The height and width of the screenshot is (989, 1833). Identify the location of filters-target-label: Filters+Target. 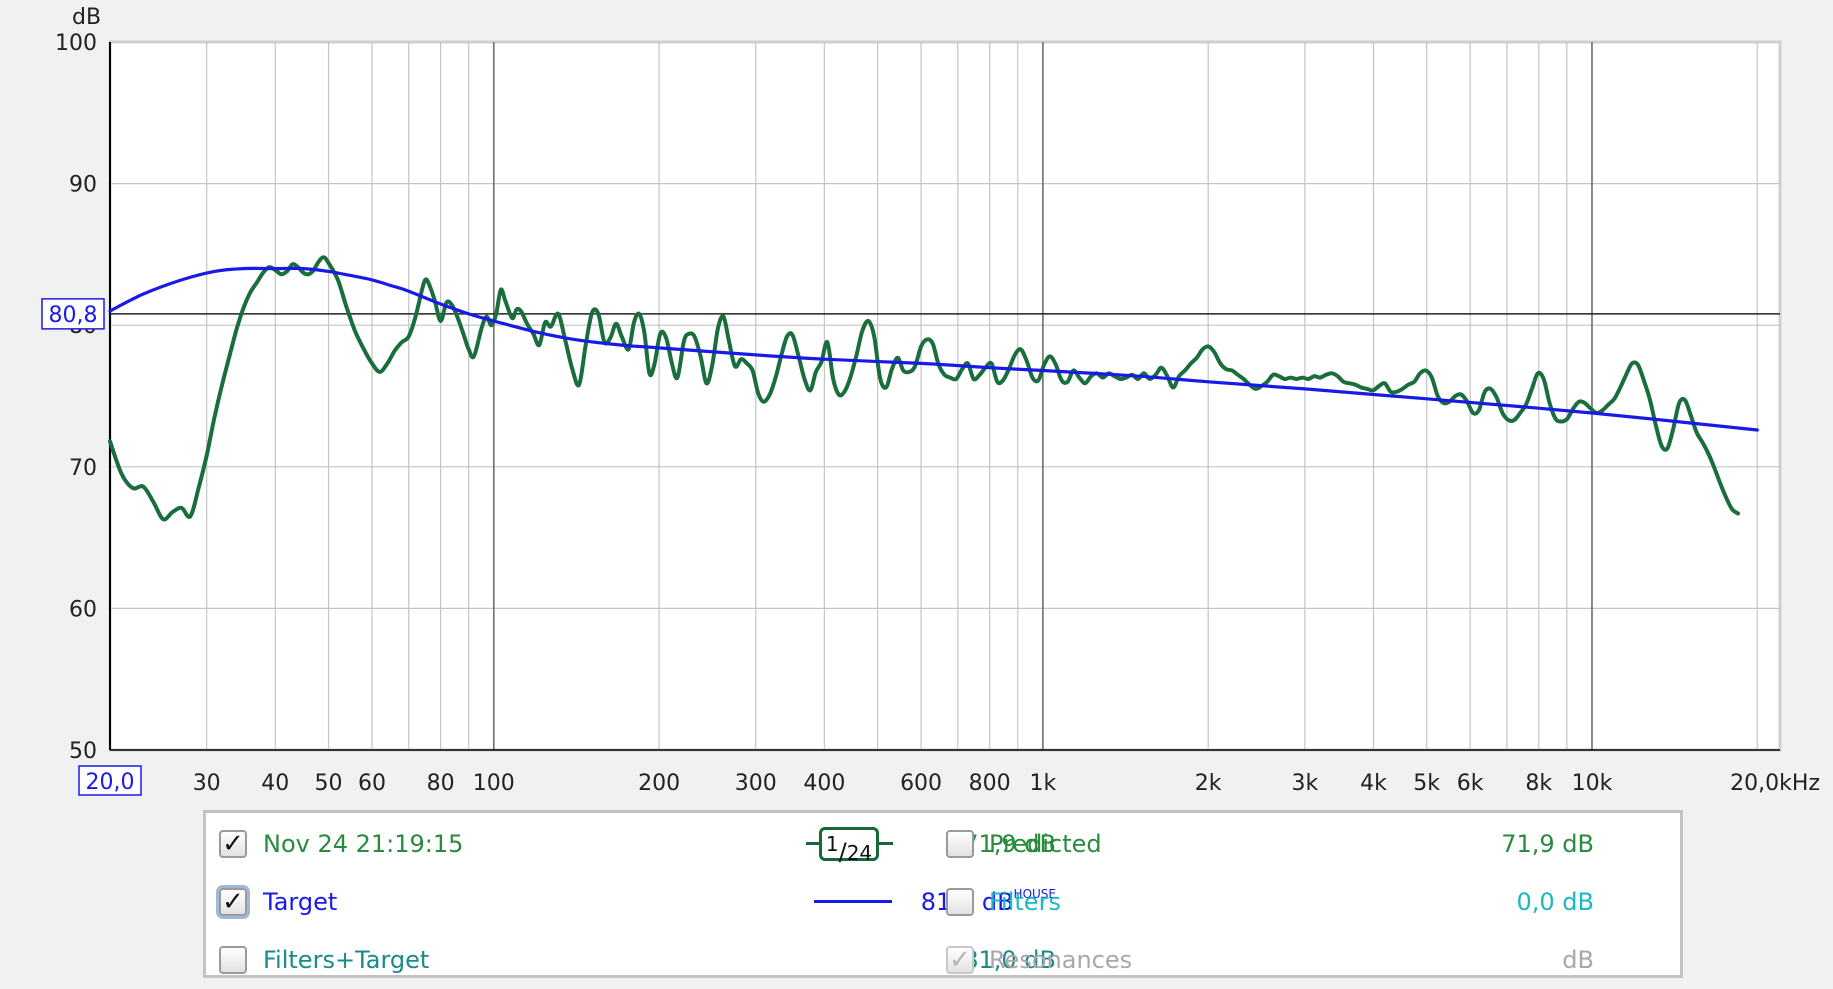
(346, 960).